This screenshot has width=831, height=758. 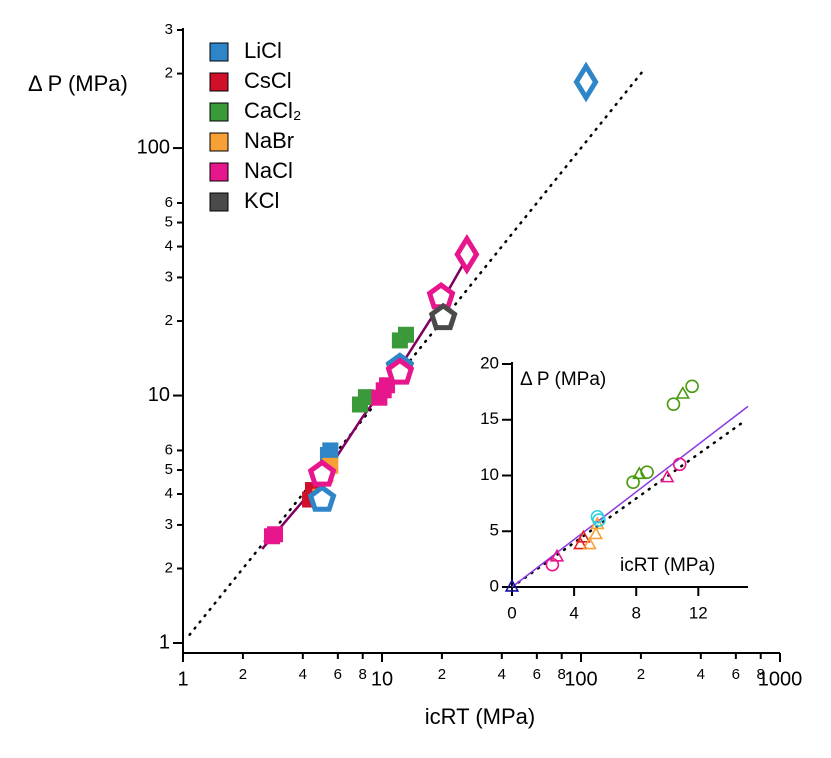 What do you see at coordinates (489, 418) in the screenshot?
I see `y-tick-label: 15` at bounding box center [489, 418].